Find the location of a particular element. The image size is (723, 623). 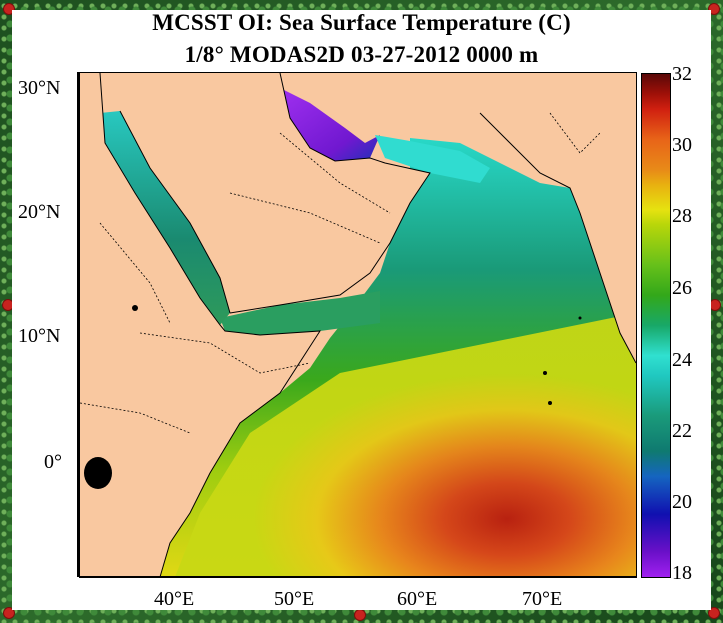

lon-label-70e: 70°E is located at coordinates (542, 599).